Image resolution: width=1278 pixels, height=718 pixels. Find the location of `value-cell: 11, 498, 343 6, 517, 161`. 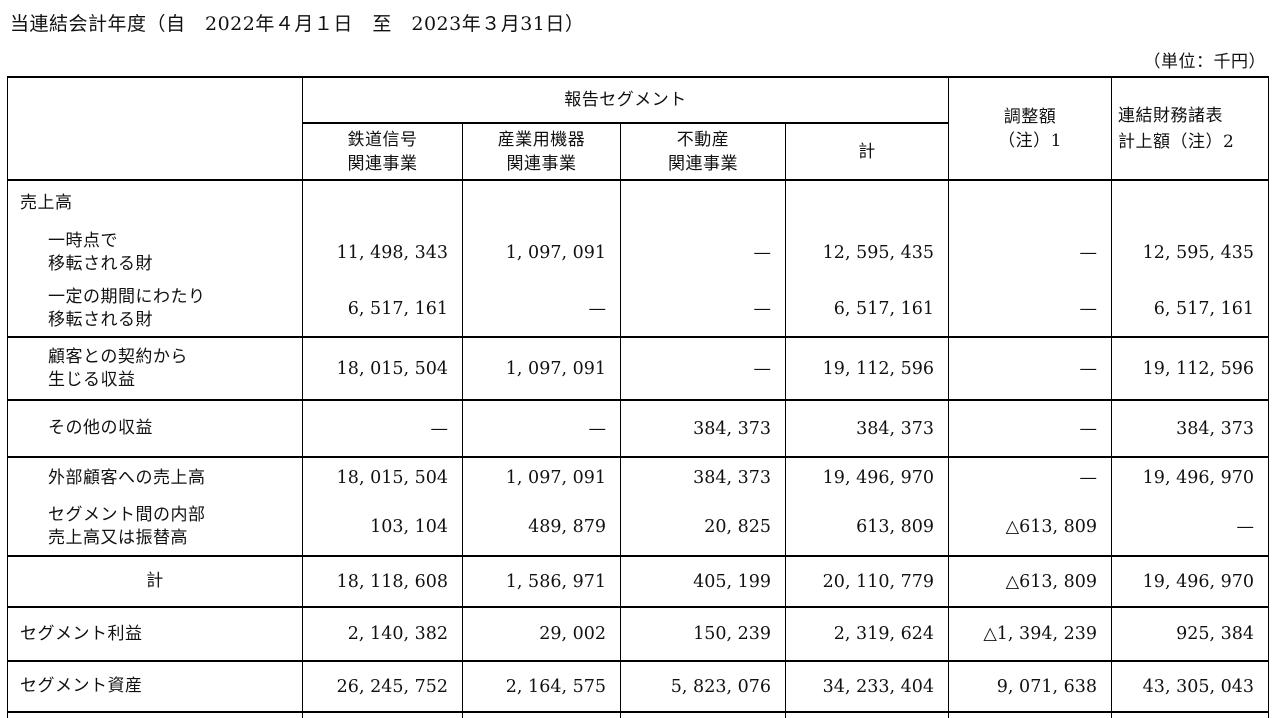

value-cell: 11, 498, 343 6, 517, 161 is located at coordinates (382, 258).